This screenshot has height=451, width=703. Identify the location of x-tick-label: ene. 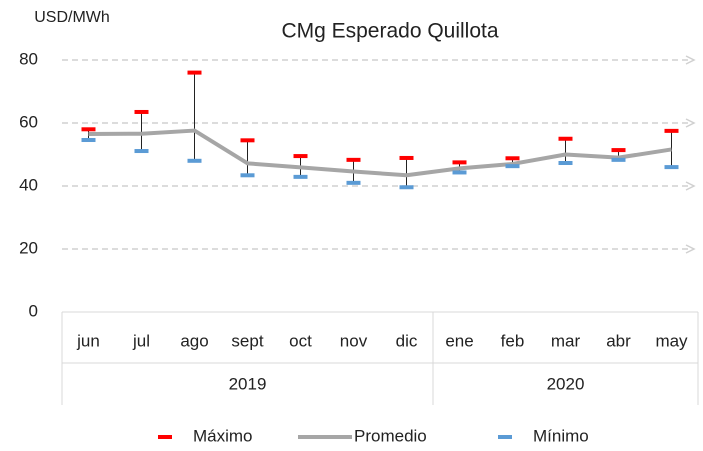
(459, 340).